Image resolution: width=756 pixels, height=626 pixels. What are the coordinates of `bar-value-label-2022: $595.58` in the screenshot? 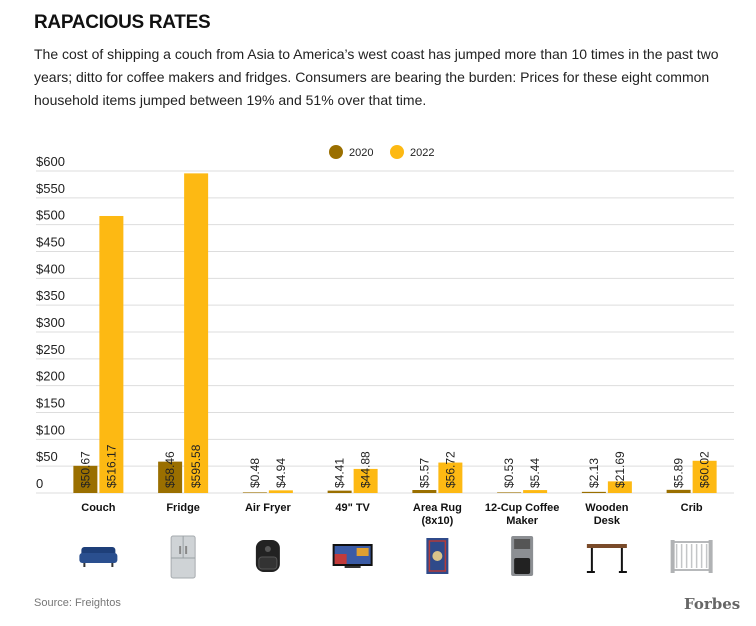 It's located at (196, 466).